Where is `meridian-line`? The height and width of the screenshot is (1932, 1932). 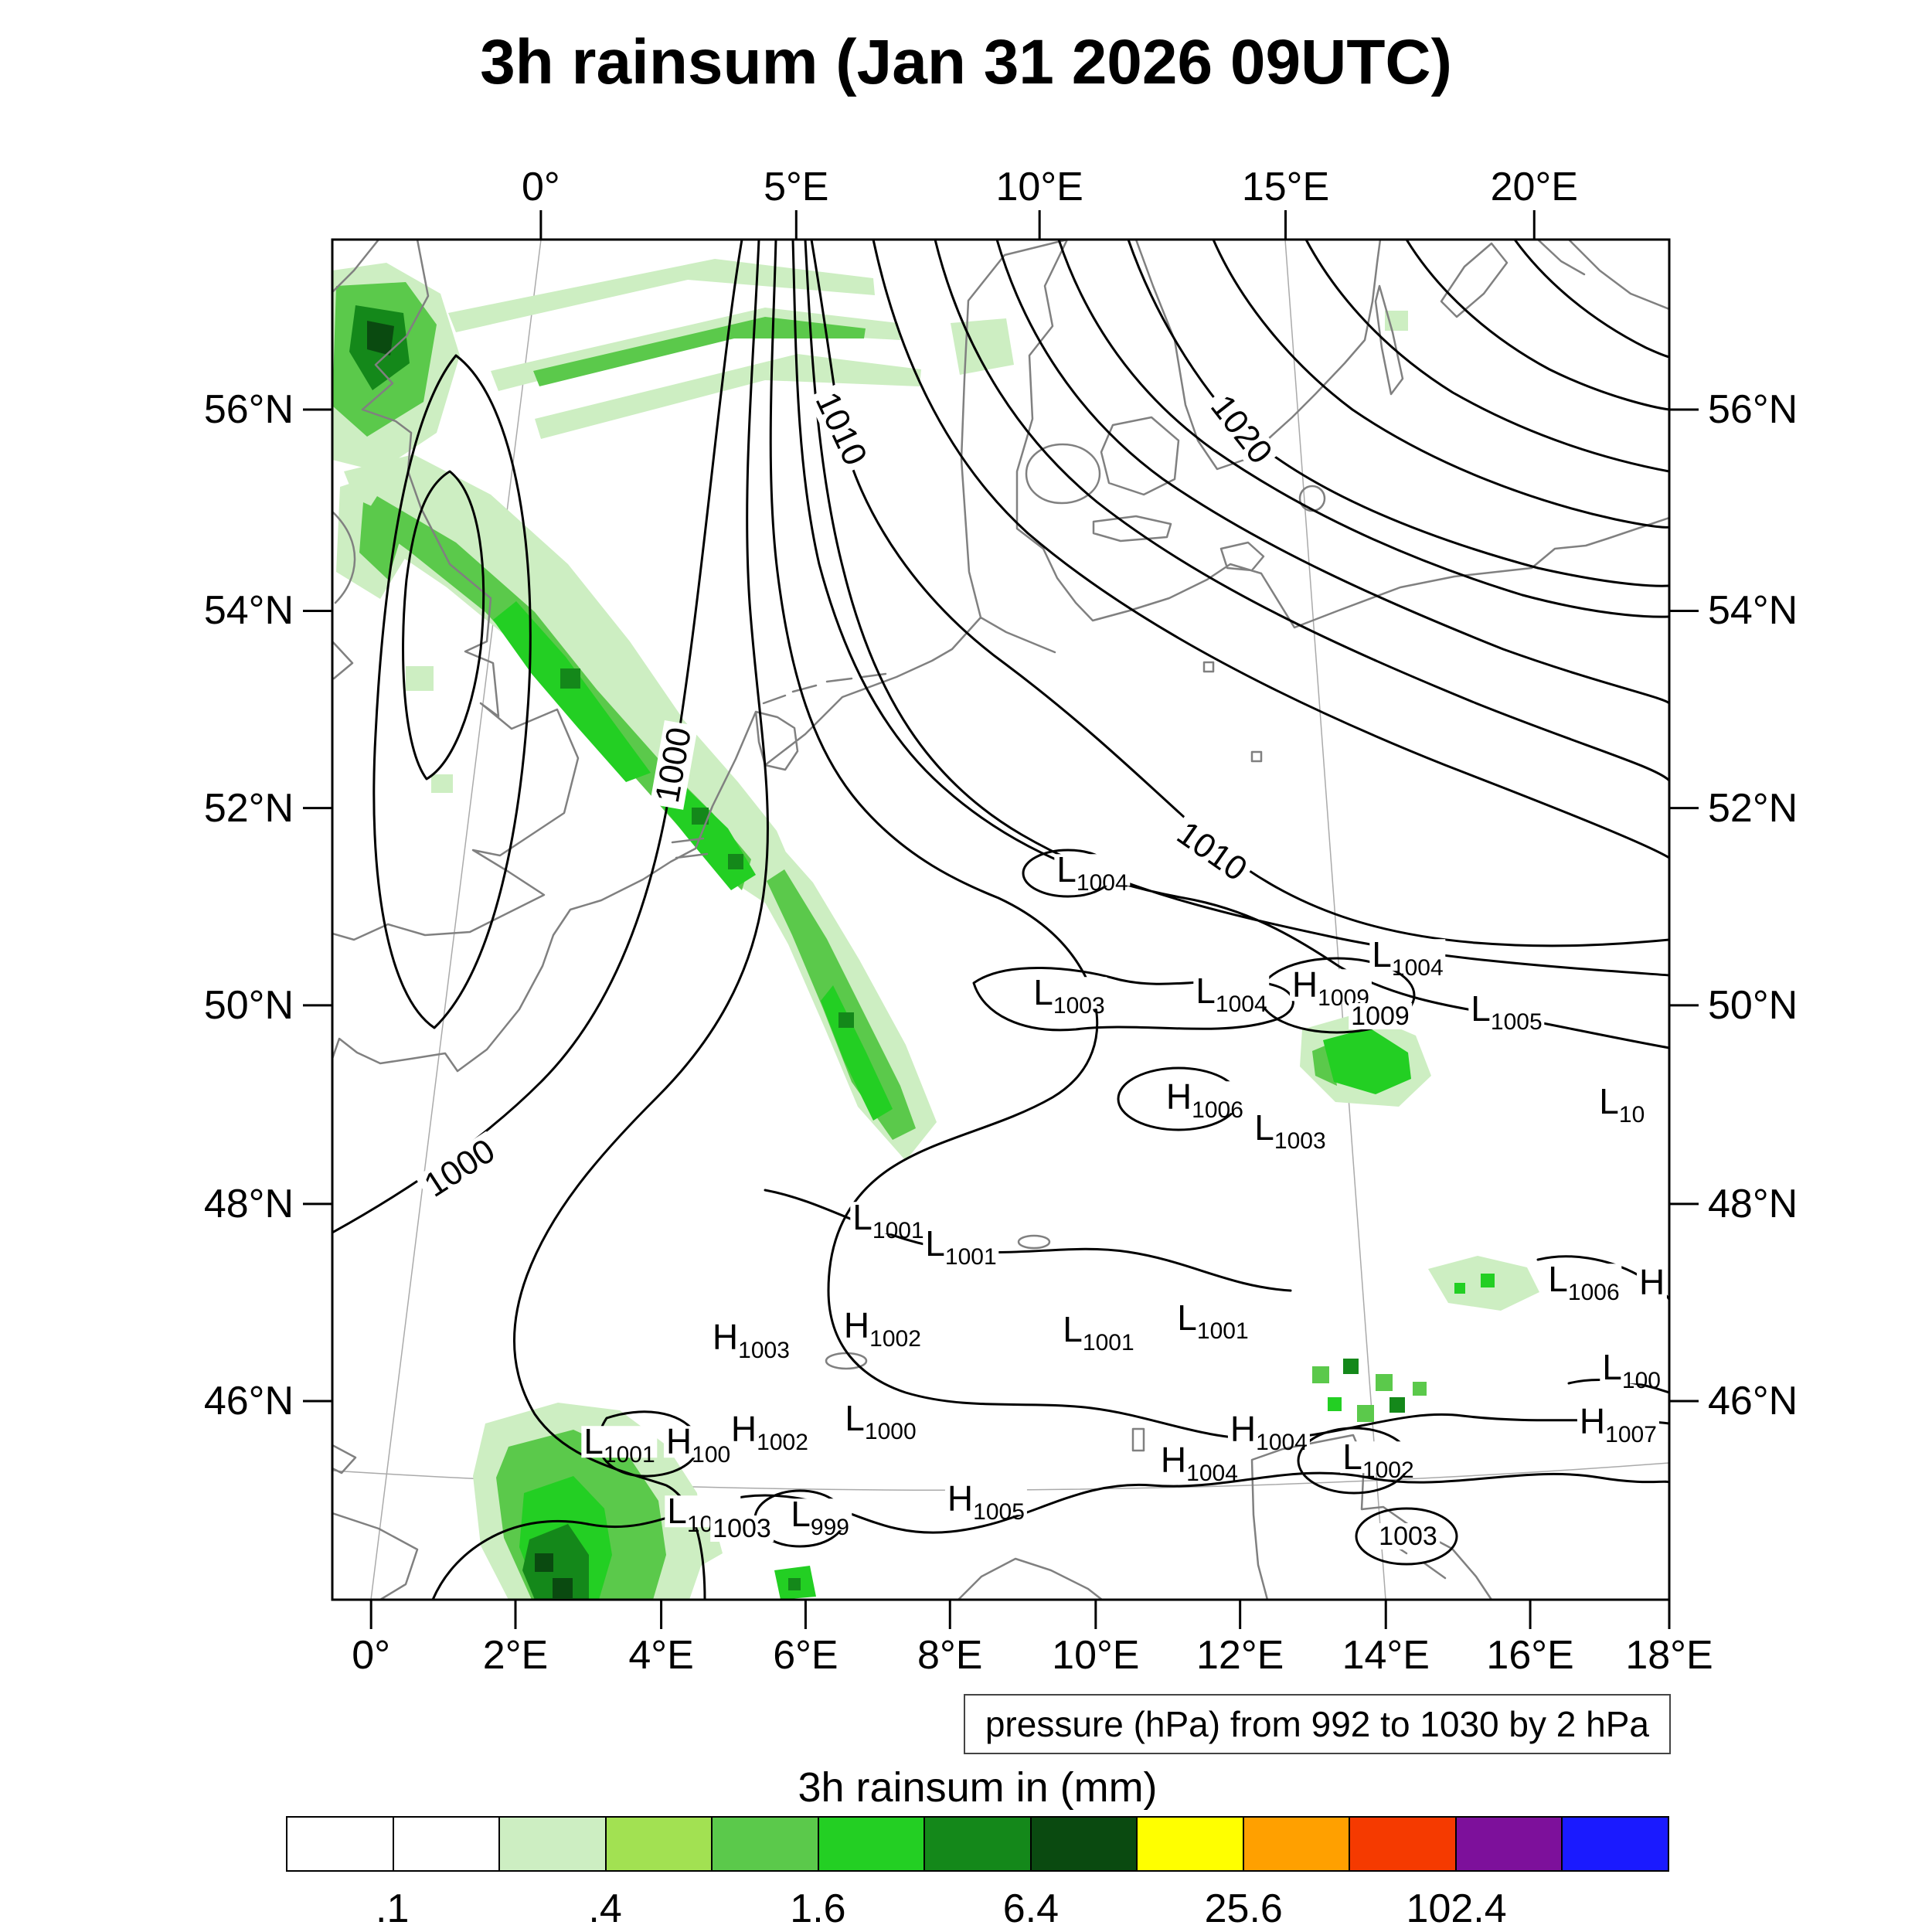
meridian-line is located at coordinates (1335, 920).